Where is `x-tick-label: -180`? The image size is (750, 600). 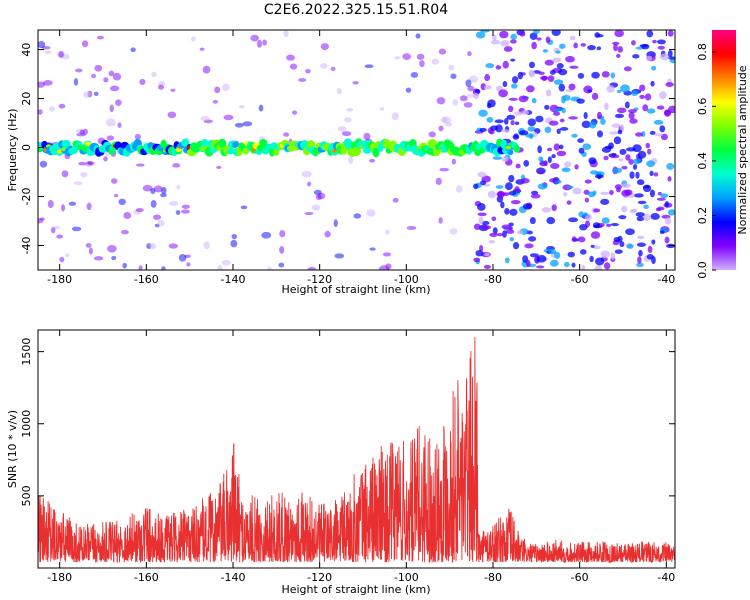
x-tick-label: -180 is located at coordinates (59, 279).